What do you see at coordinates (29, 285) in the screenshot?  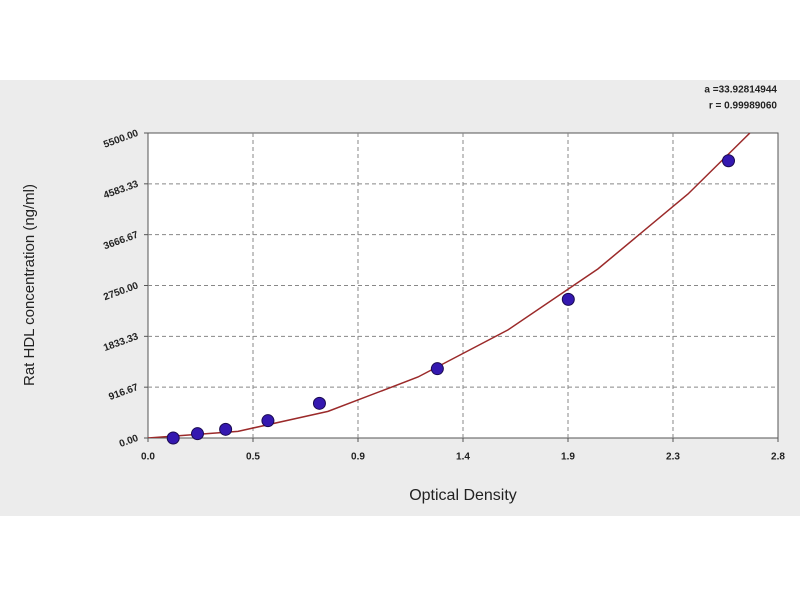 I see `y-axis-title: Rat HDL concentration (ng/ml)` at bounding box center [29, 285].